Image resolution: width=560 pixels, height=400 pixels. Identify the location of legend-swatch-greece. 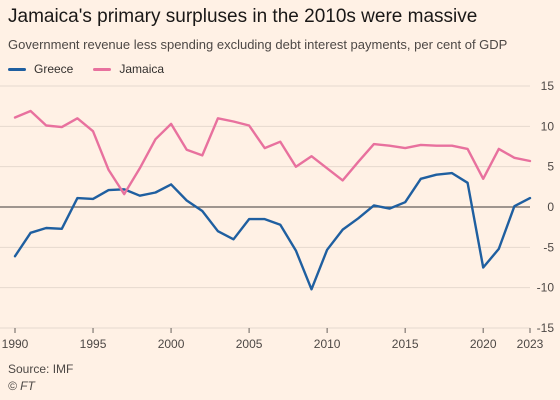
(17, 69).